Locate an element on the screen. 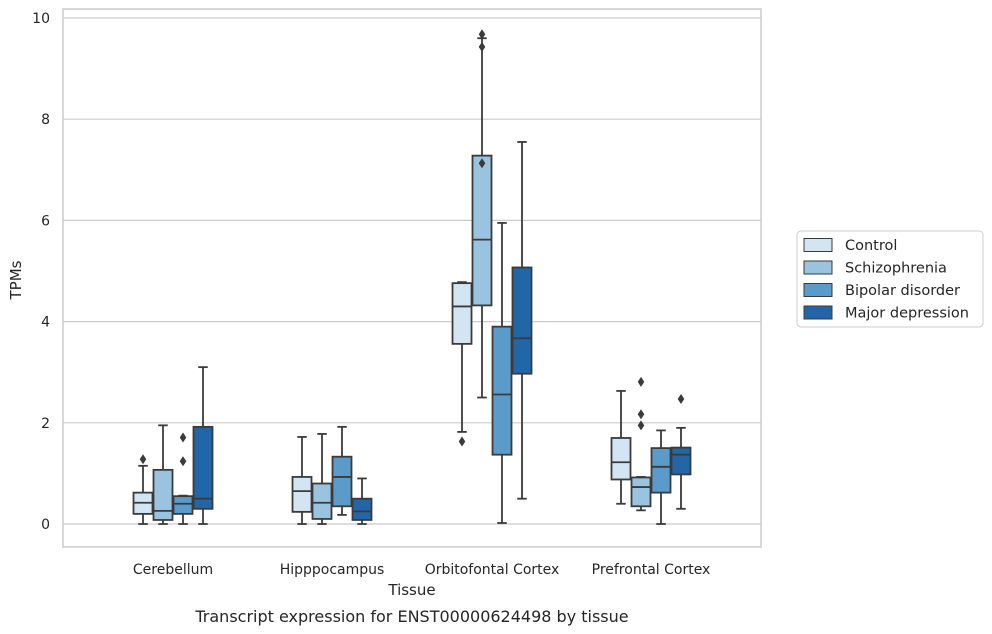  legend-label: Bipolar disorder is located at coordinates (902, 291).